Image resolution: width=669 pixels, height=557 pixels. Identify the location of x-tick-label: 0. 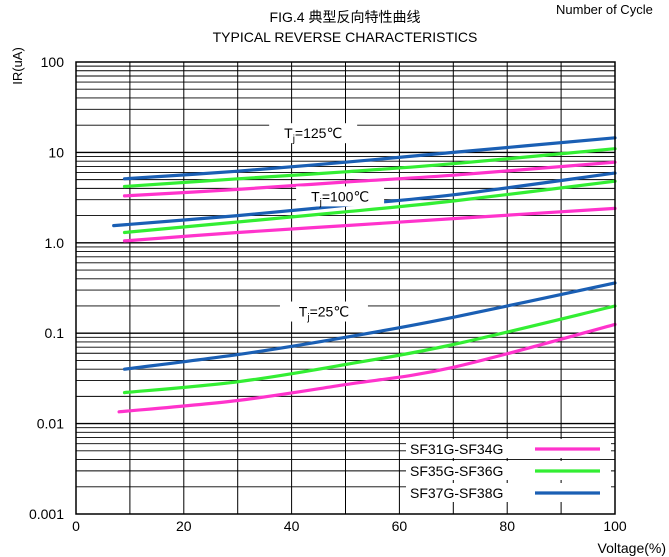
(76, 526).